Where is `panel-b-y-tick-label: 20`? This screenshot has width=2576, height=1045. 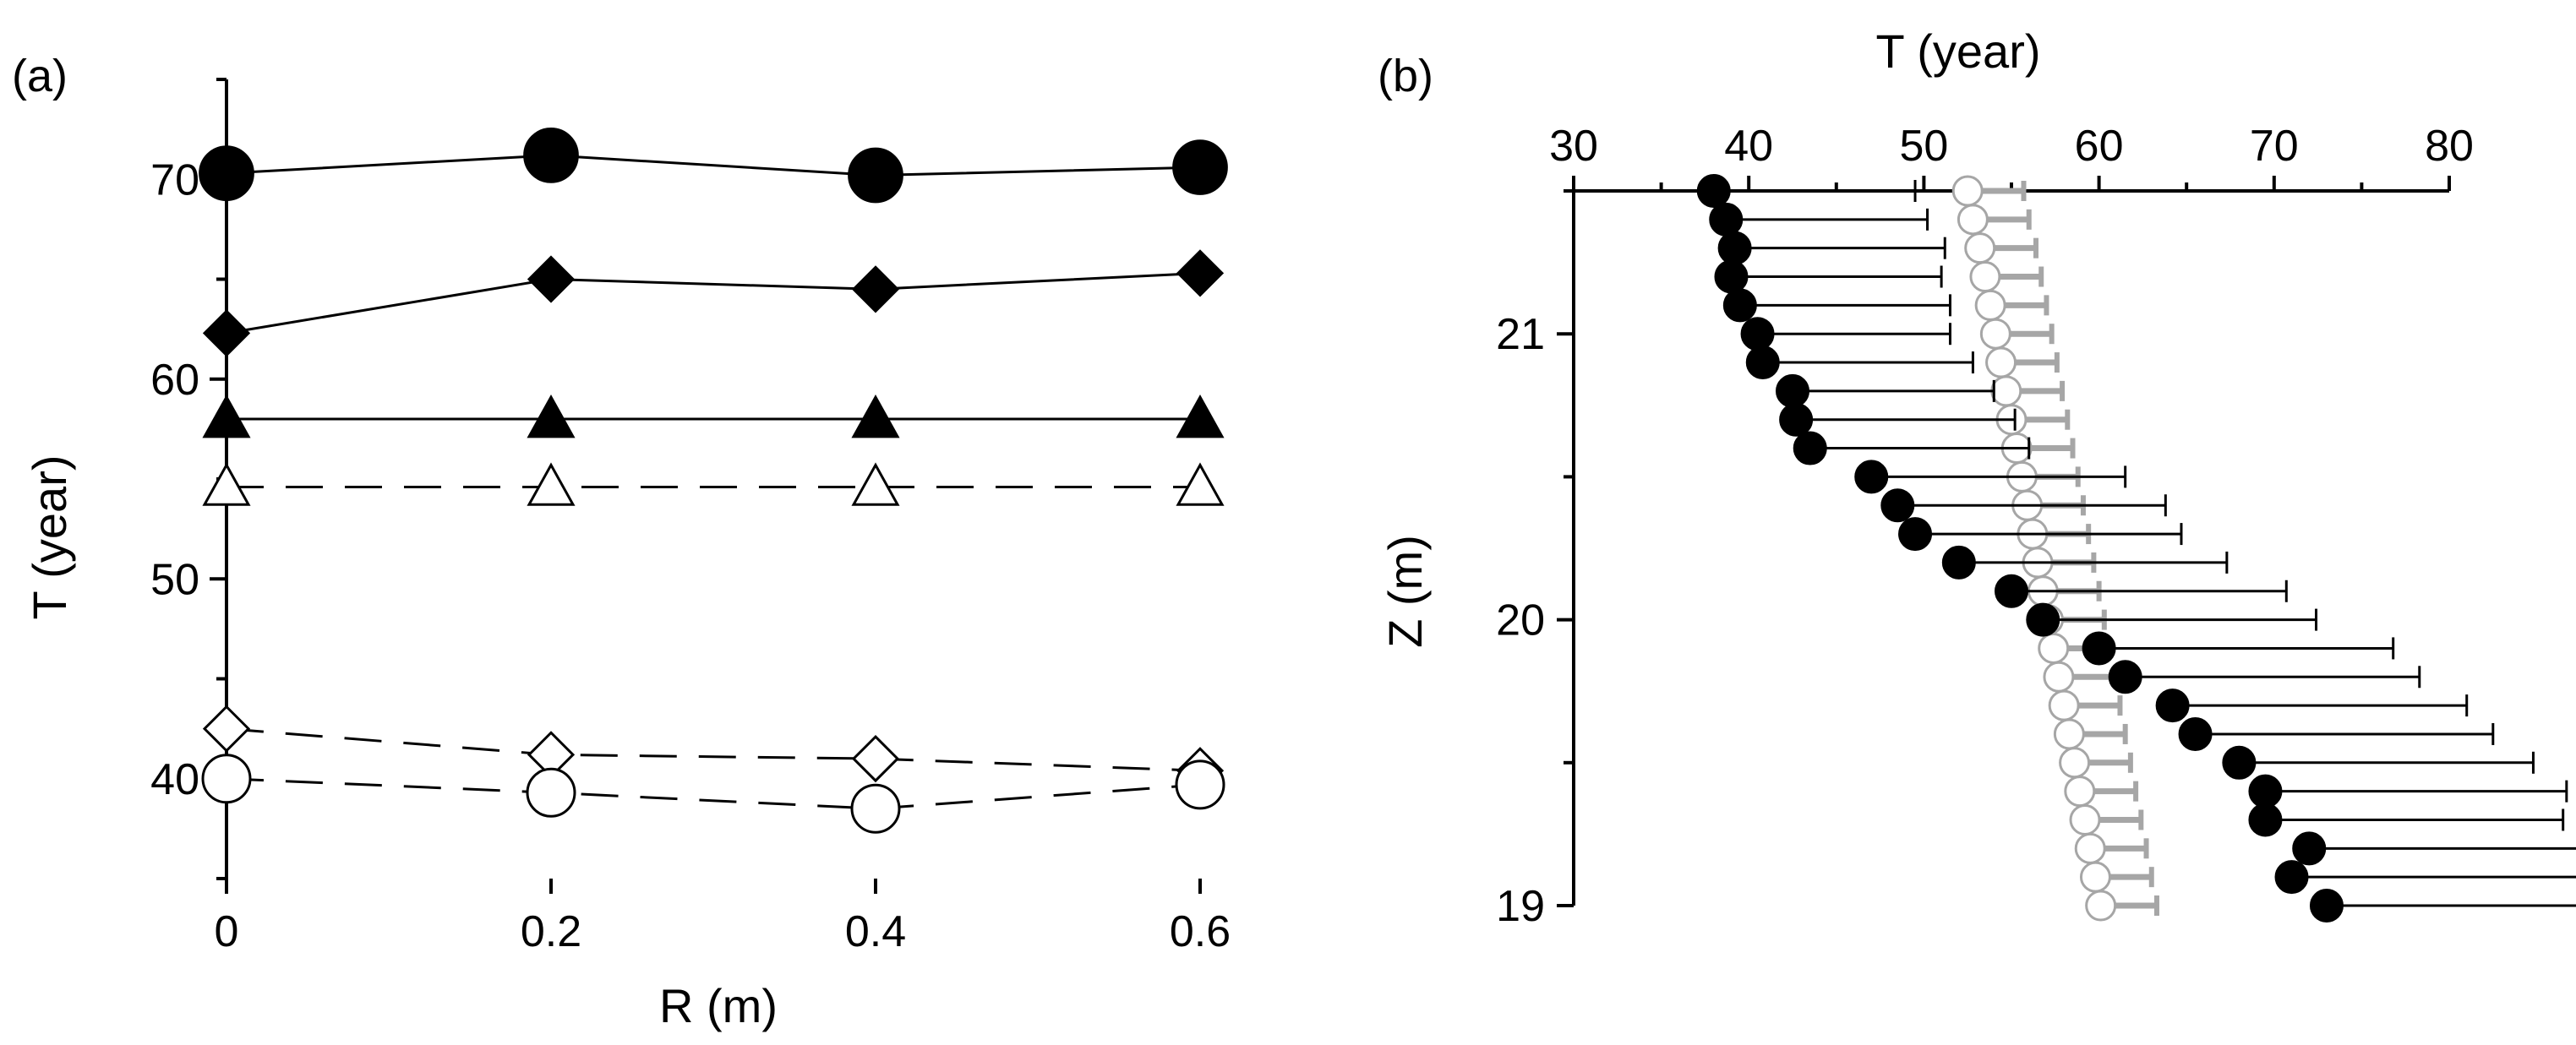 panel-b-y-tick-label: 20 is located at coordinates (1520, 620).